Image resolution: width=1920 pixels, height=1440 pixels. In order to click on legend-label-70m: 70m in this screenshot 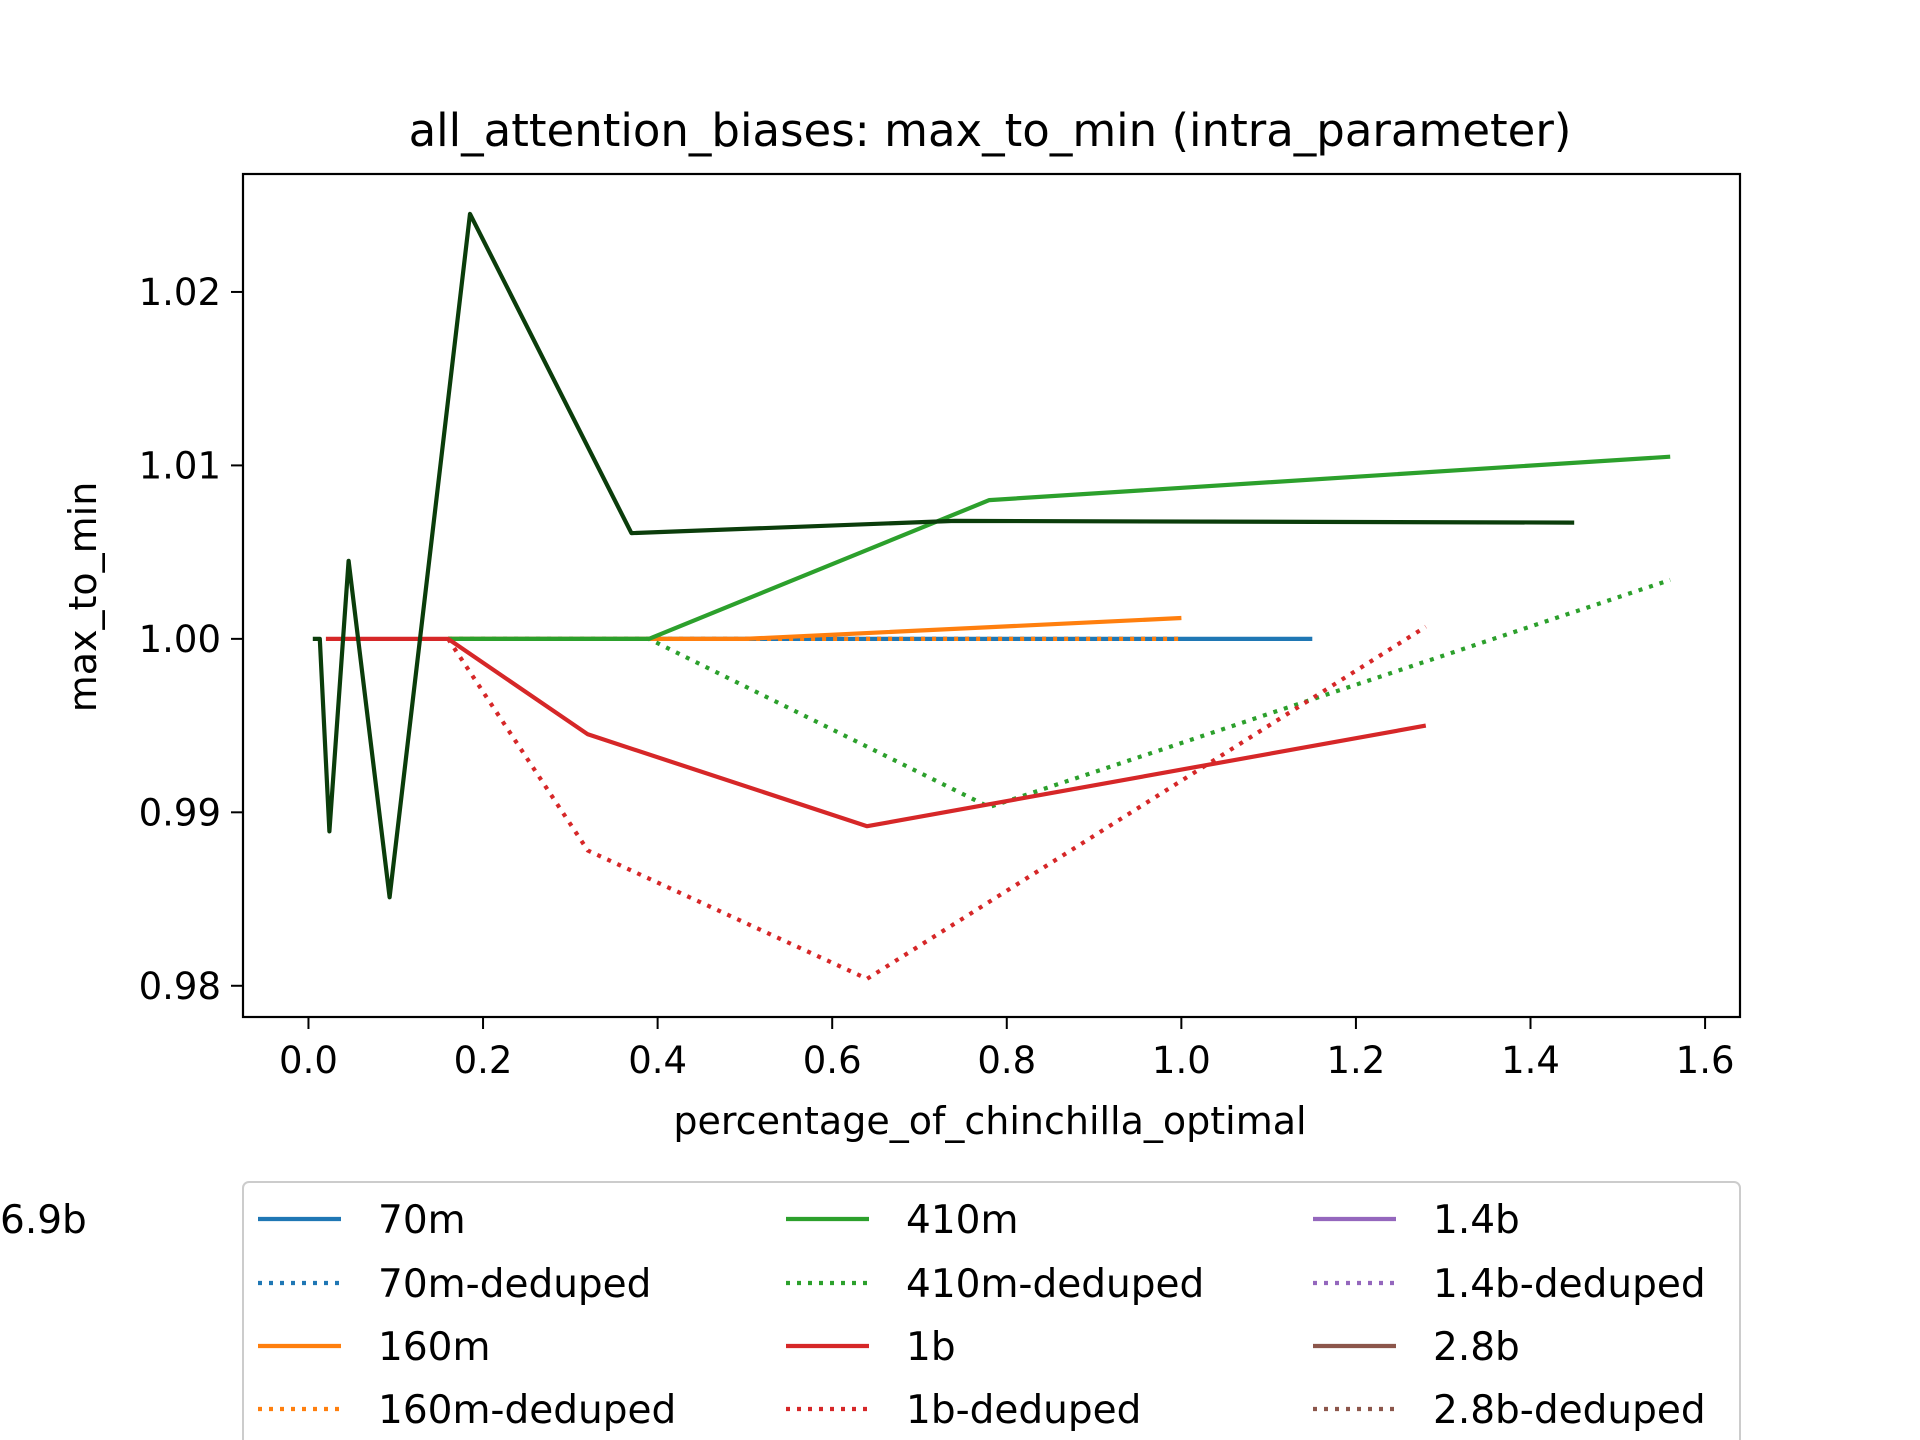, I will do `click(422, 1220)`.